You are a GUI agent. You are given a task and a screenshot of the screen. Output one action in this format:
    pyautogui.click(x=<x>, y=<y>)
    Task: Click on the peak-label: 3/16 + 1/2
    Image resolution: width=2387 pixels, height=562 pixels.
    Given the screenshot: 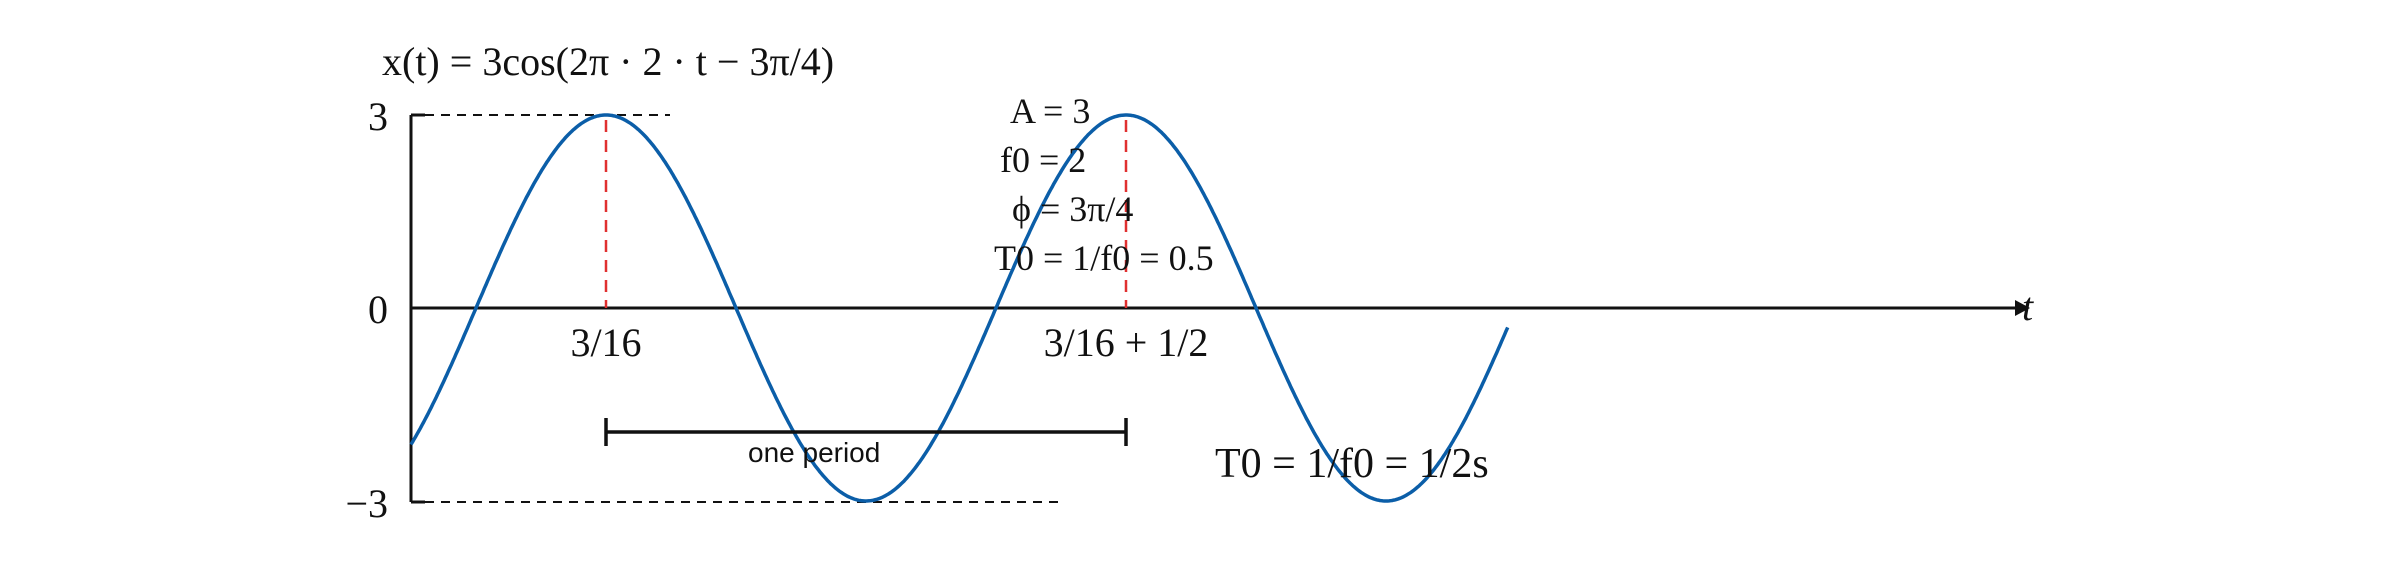 What is the action you would take?
    pyautogui.click(x=1126, y=342)
    